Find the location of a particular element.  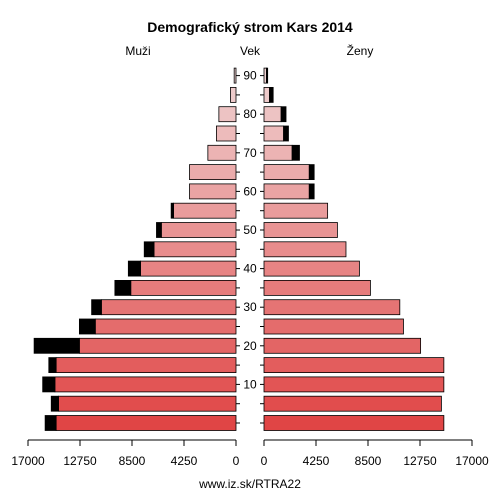

age-tick-label: 90 is located at coordinates (250, 76).